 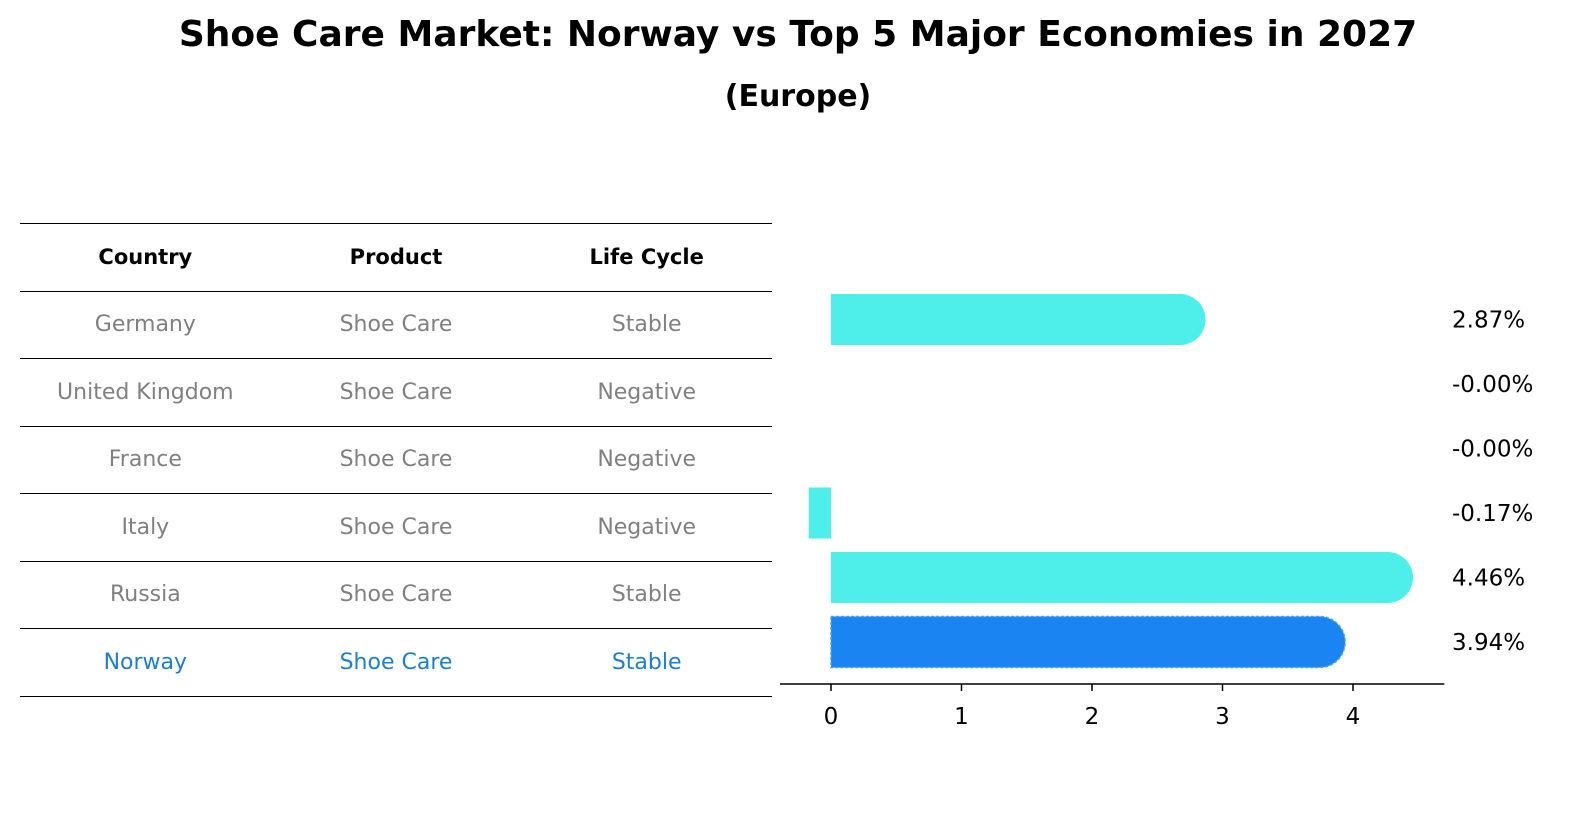 I want to click on x-tick-label: 2, so click(x=1092, y=717).